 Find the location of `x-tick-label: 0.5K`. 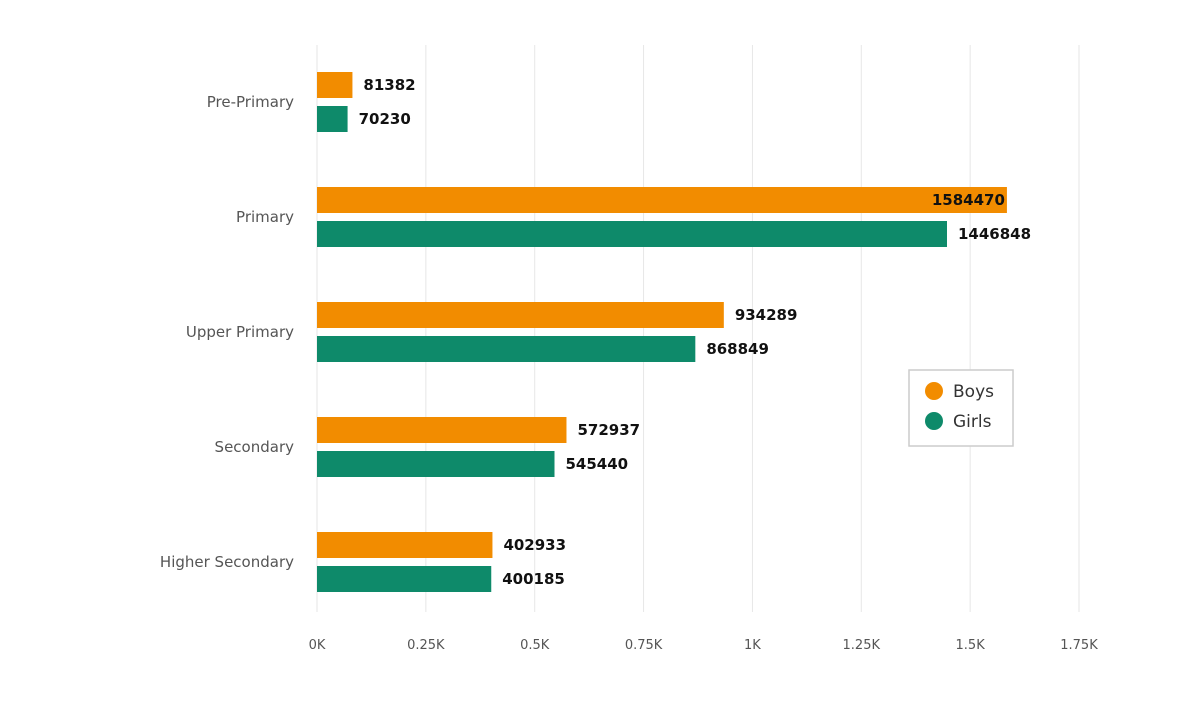

x-tick-label: 0.5K is located at coordinates (535, 645).